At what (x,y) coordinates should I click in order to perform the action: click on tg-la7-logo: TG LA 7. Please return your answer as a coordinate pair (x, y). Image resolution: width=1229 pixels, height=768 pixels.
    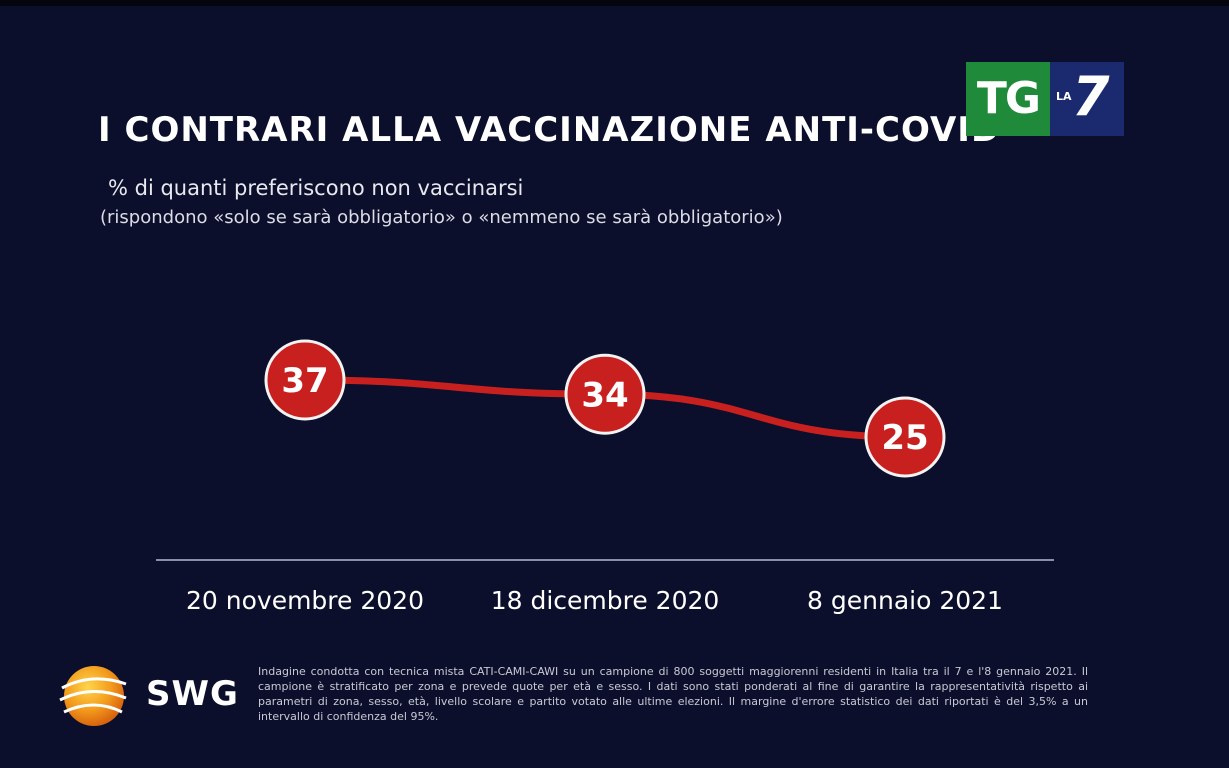
    Looking at the image, I should click on (1045, 99).